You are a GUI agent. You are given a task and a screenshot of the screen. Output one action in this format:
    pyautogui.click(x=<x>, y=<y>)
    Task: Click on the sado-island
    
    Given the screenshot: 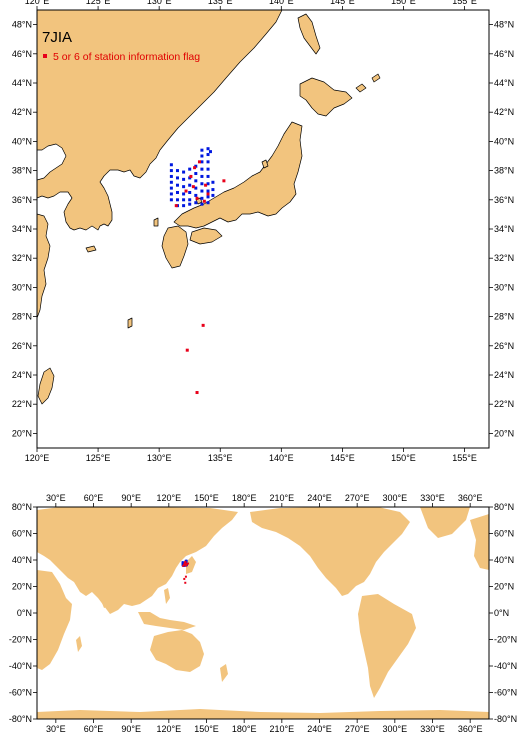 What is the action you would take?
    pyautogui.click(x=265, y=164)
    